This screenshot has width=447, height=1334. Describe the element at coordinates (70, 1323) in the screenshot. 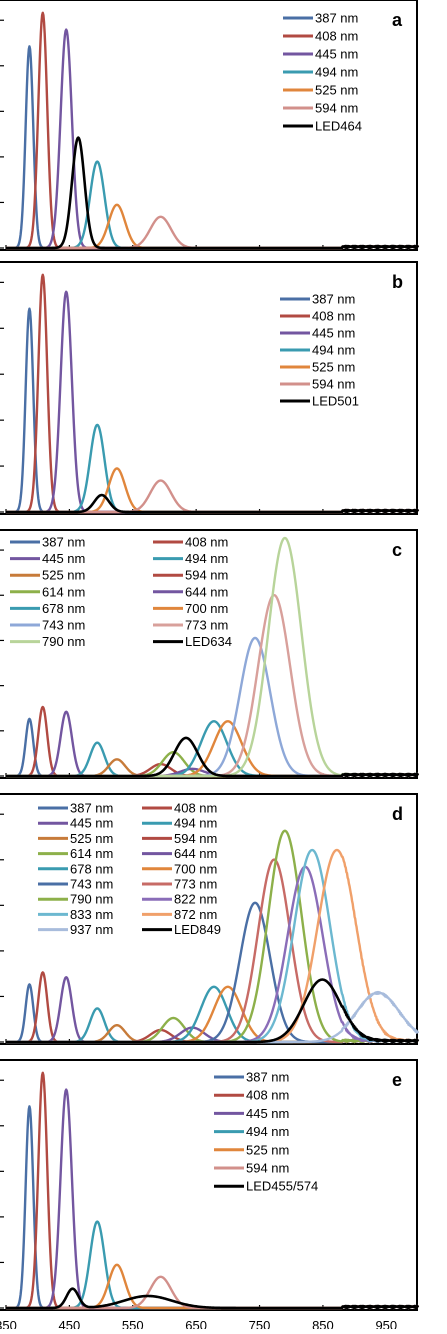

I see `x-tick-label: 450` at that location.